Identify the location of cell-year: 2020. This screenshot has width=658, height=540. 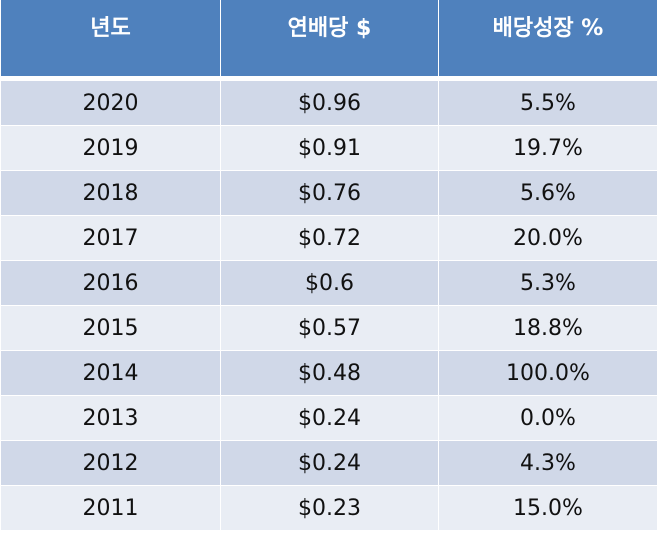
(110, 102).